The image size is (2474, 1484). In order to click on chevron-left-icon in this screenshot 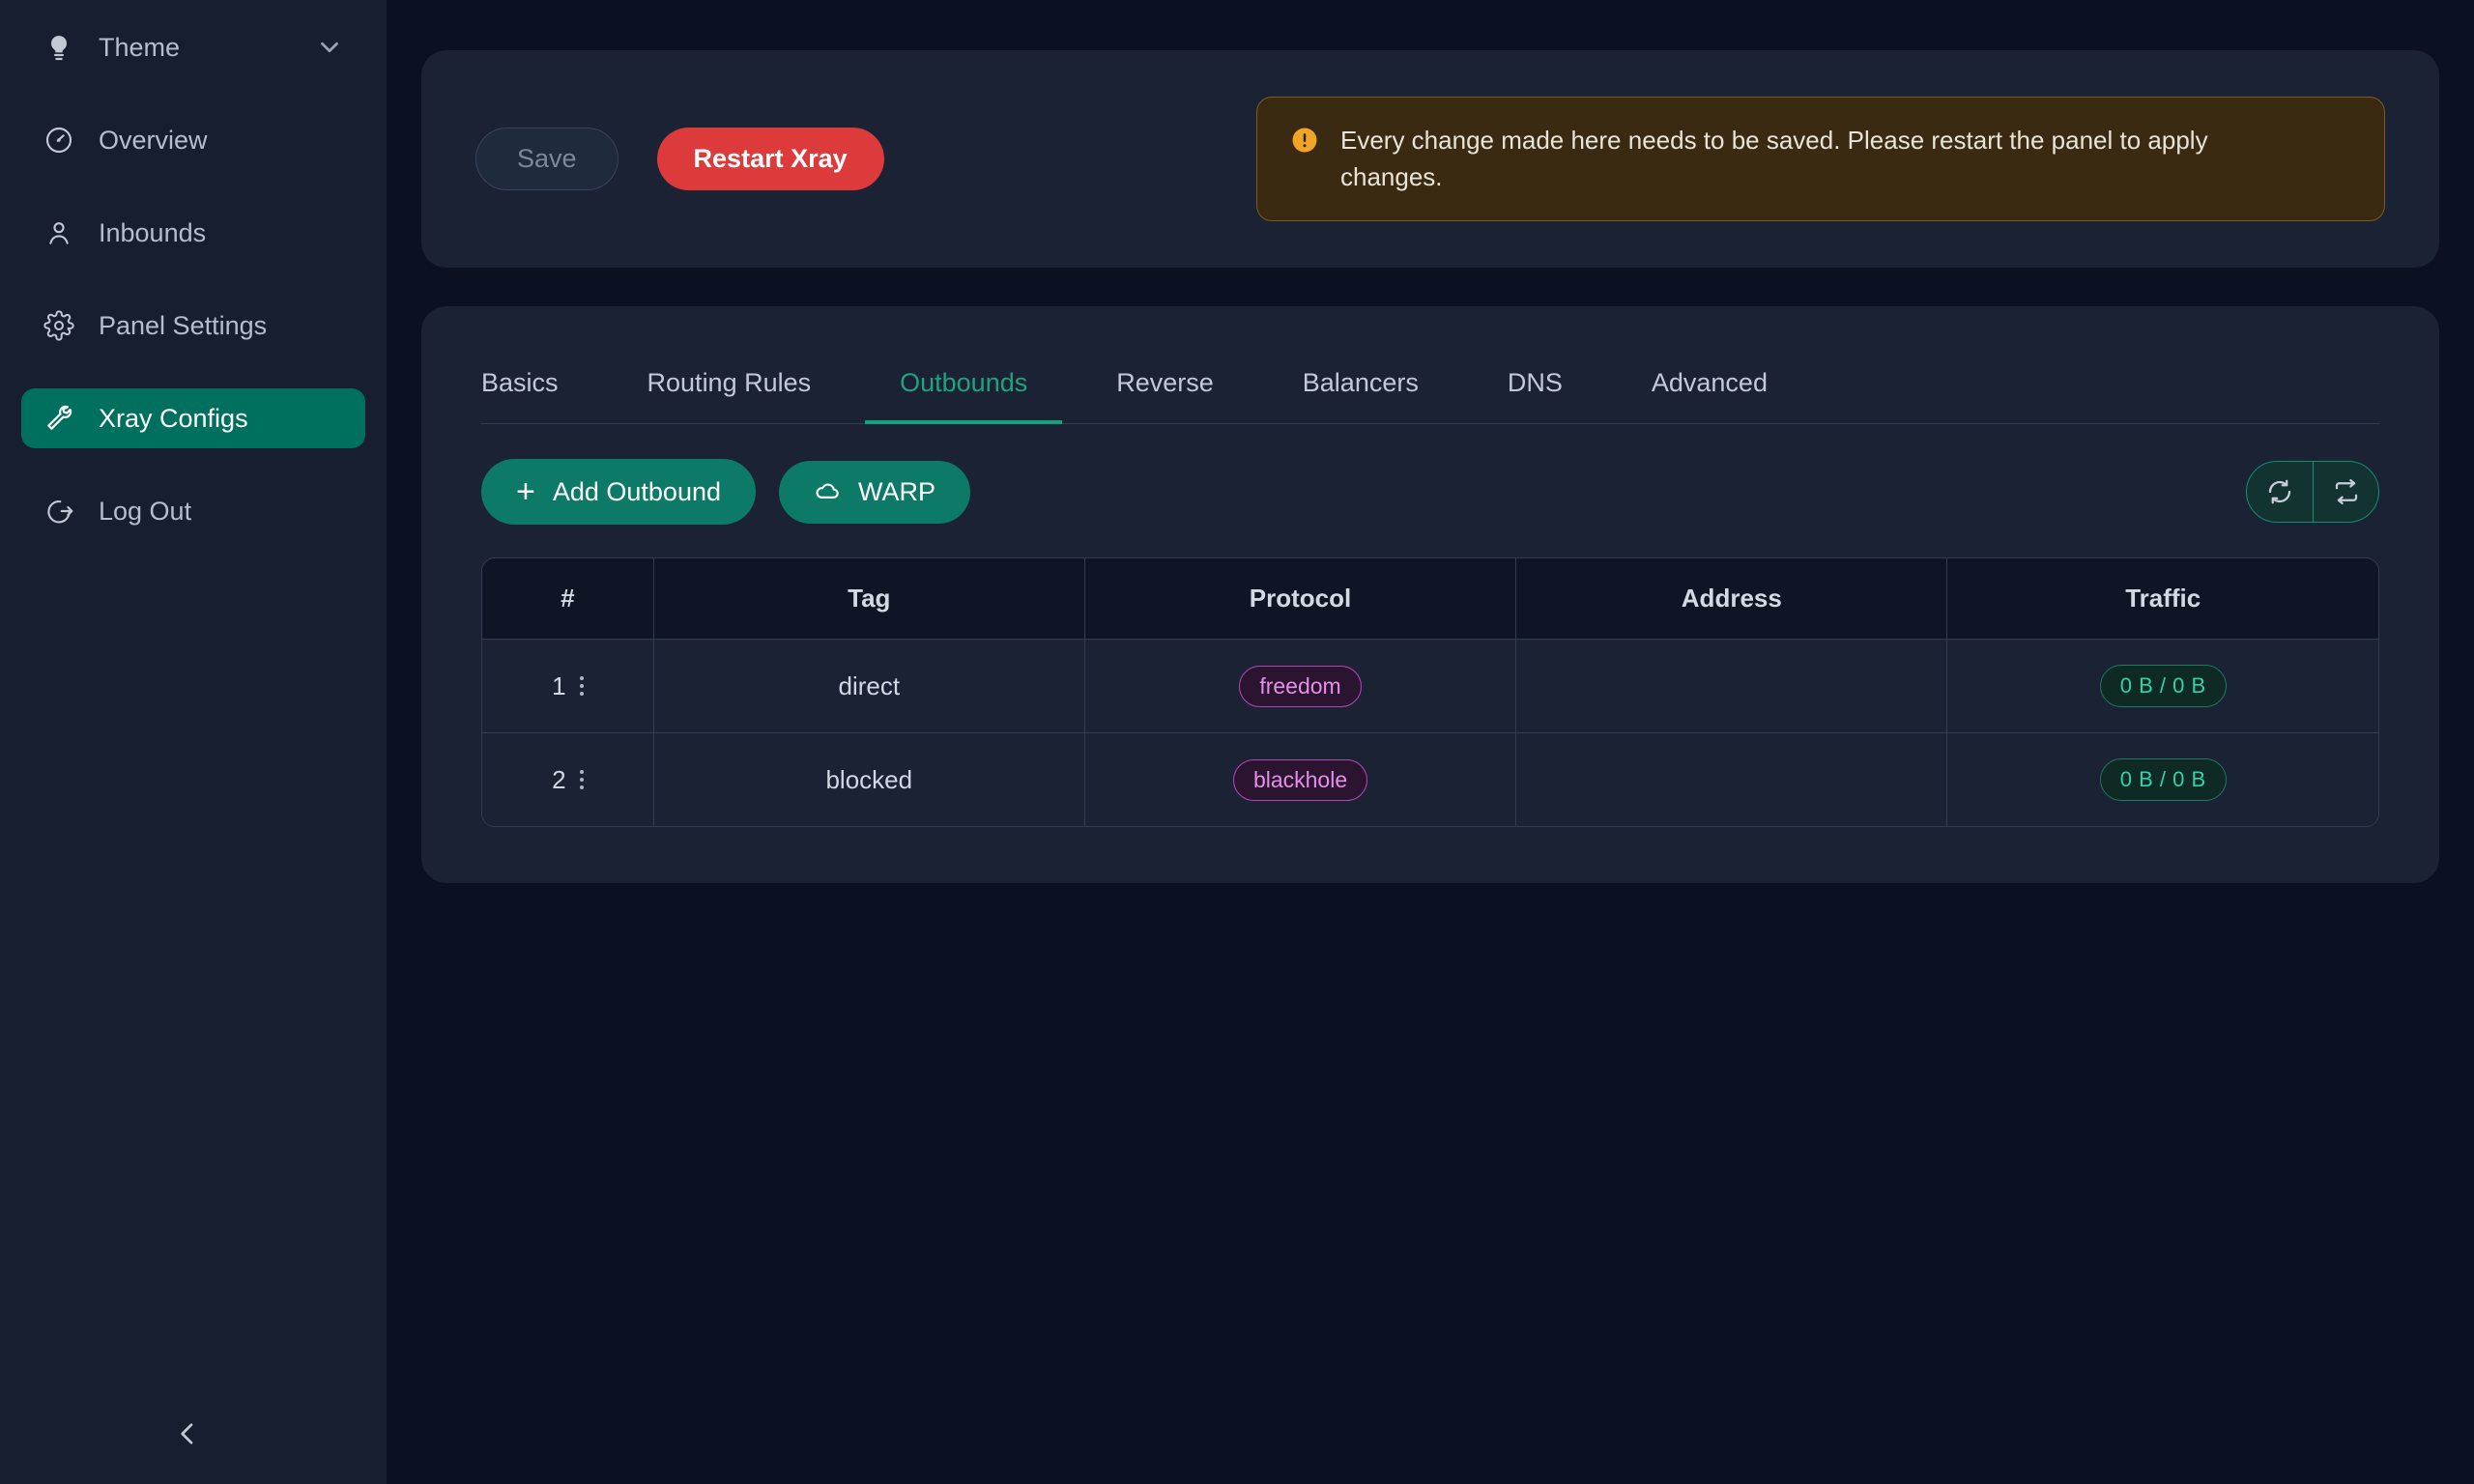, I will do `click(188, 1433)`.